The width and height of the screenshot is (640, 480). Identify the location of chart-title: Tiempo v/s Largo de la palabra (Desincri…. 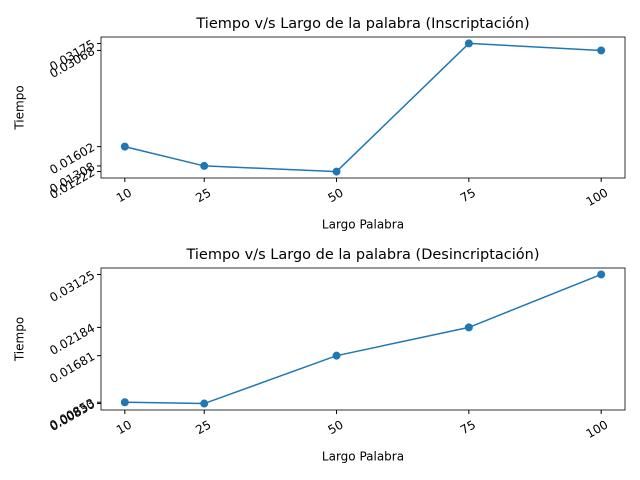
(362, 255).